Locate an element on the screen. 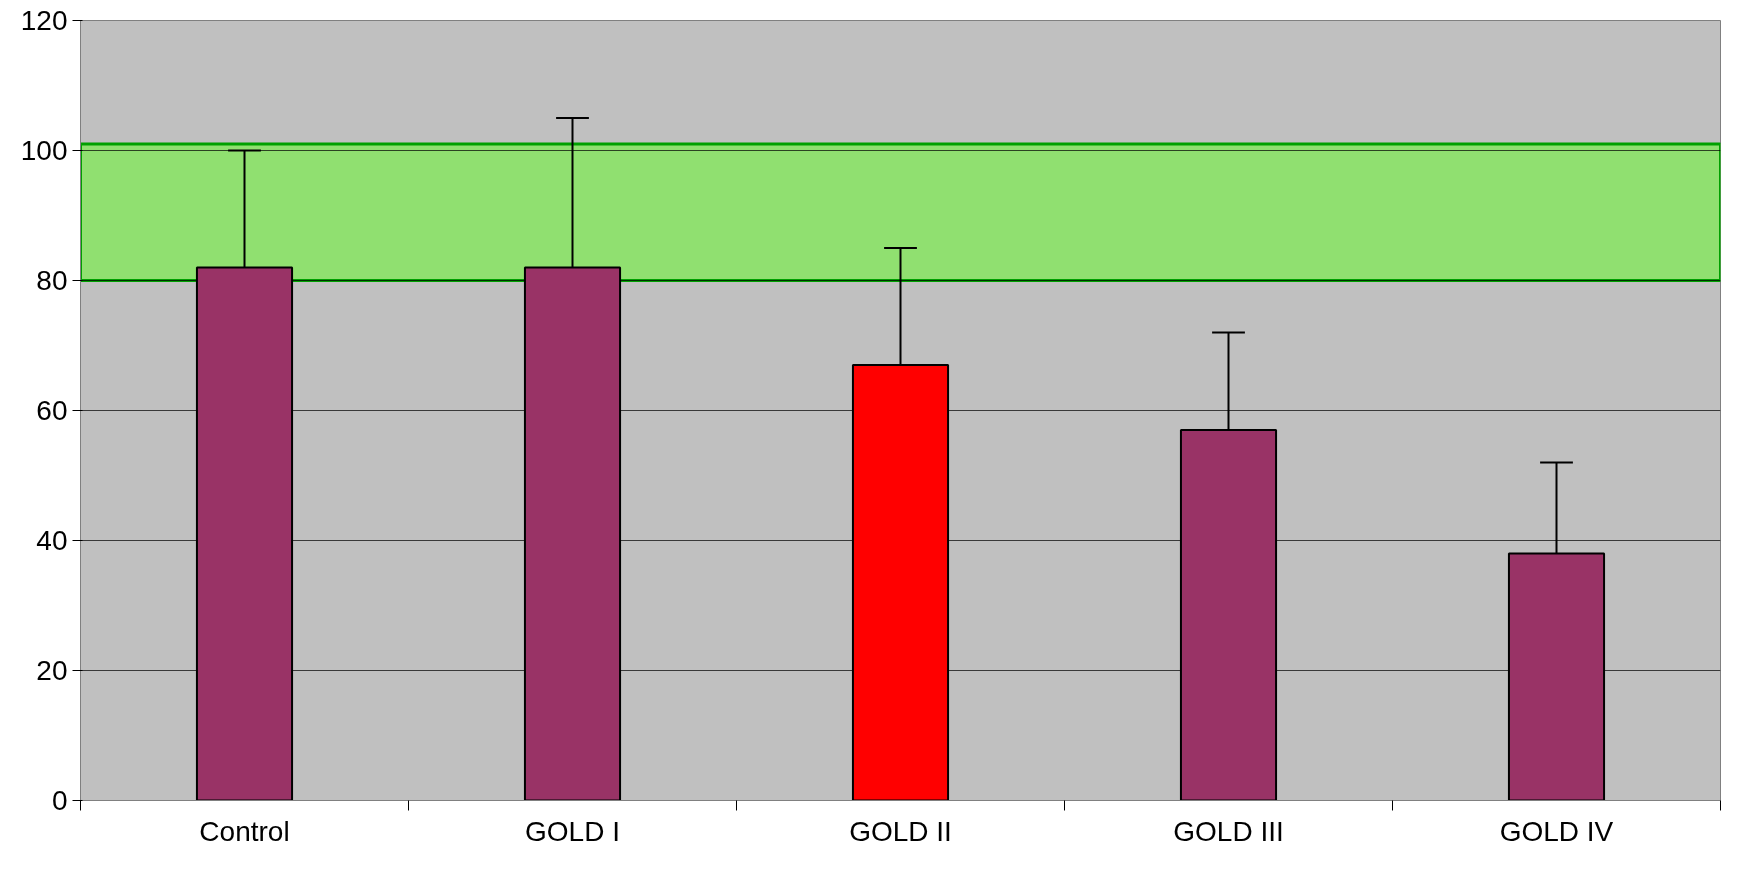 The width and height of the screenshot is (1737, 877). y-tick-label: 120 is located at coordinates (44, 20).